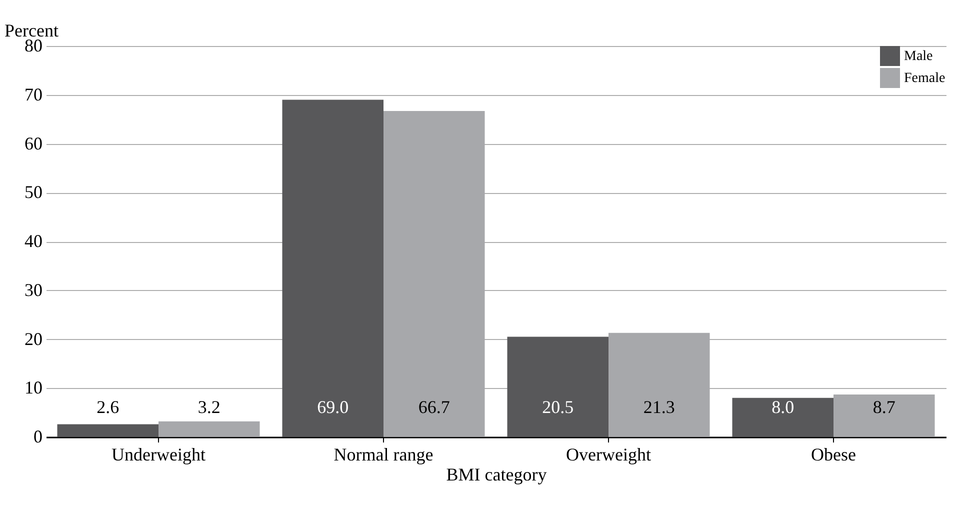 The width and height of the screenshot is (956, 520). What do you see at coordinates (384, 454) in the screenshot?
I see `x-tick-label: Normal range` at bounding box center [384, 454].